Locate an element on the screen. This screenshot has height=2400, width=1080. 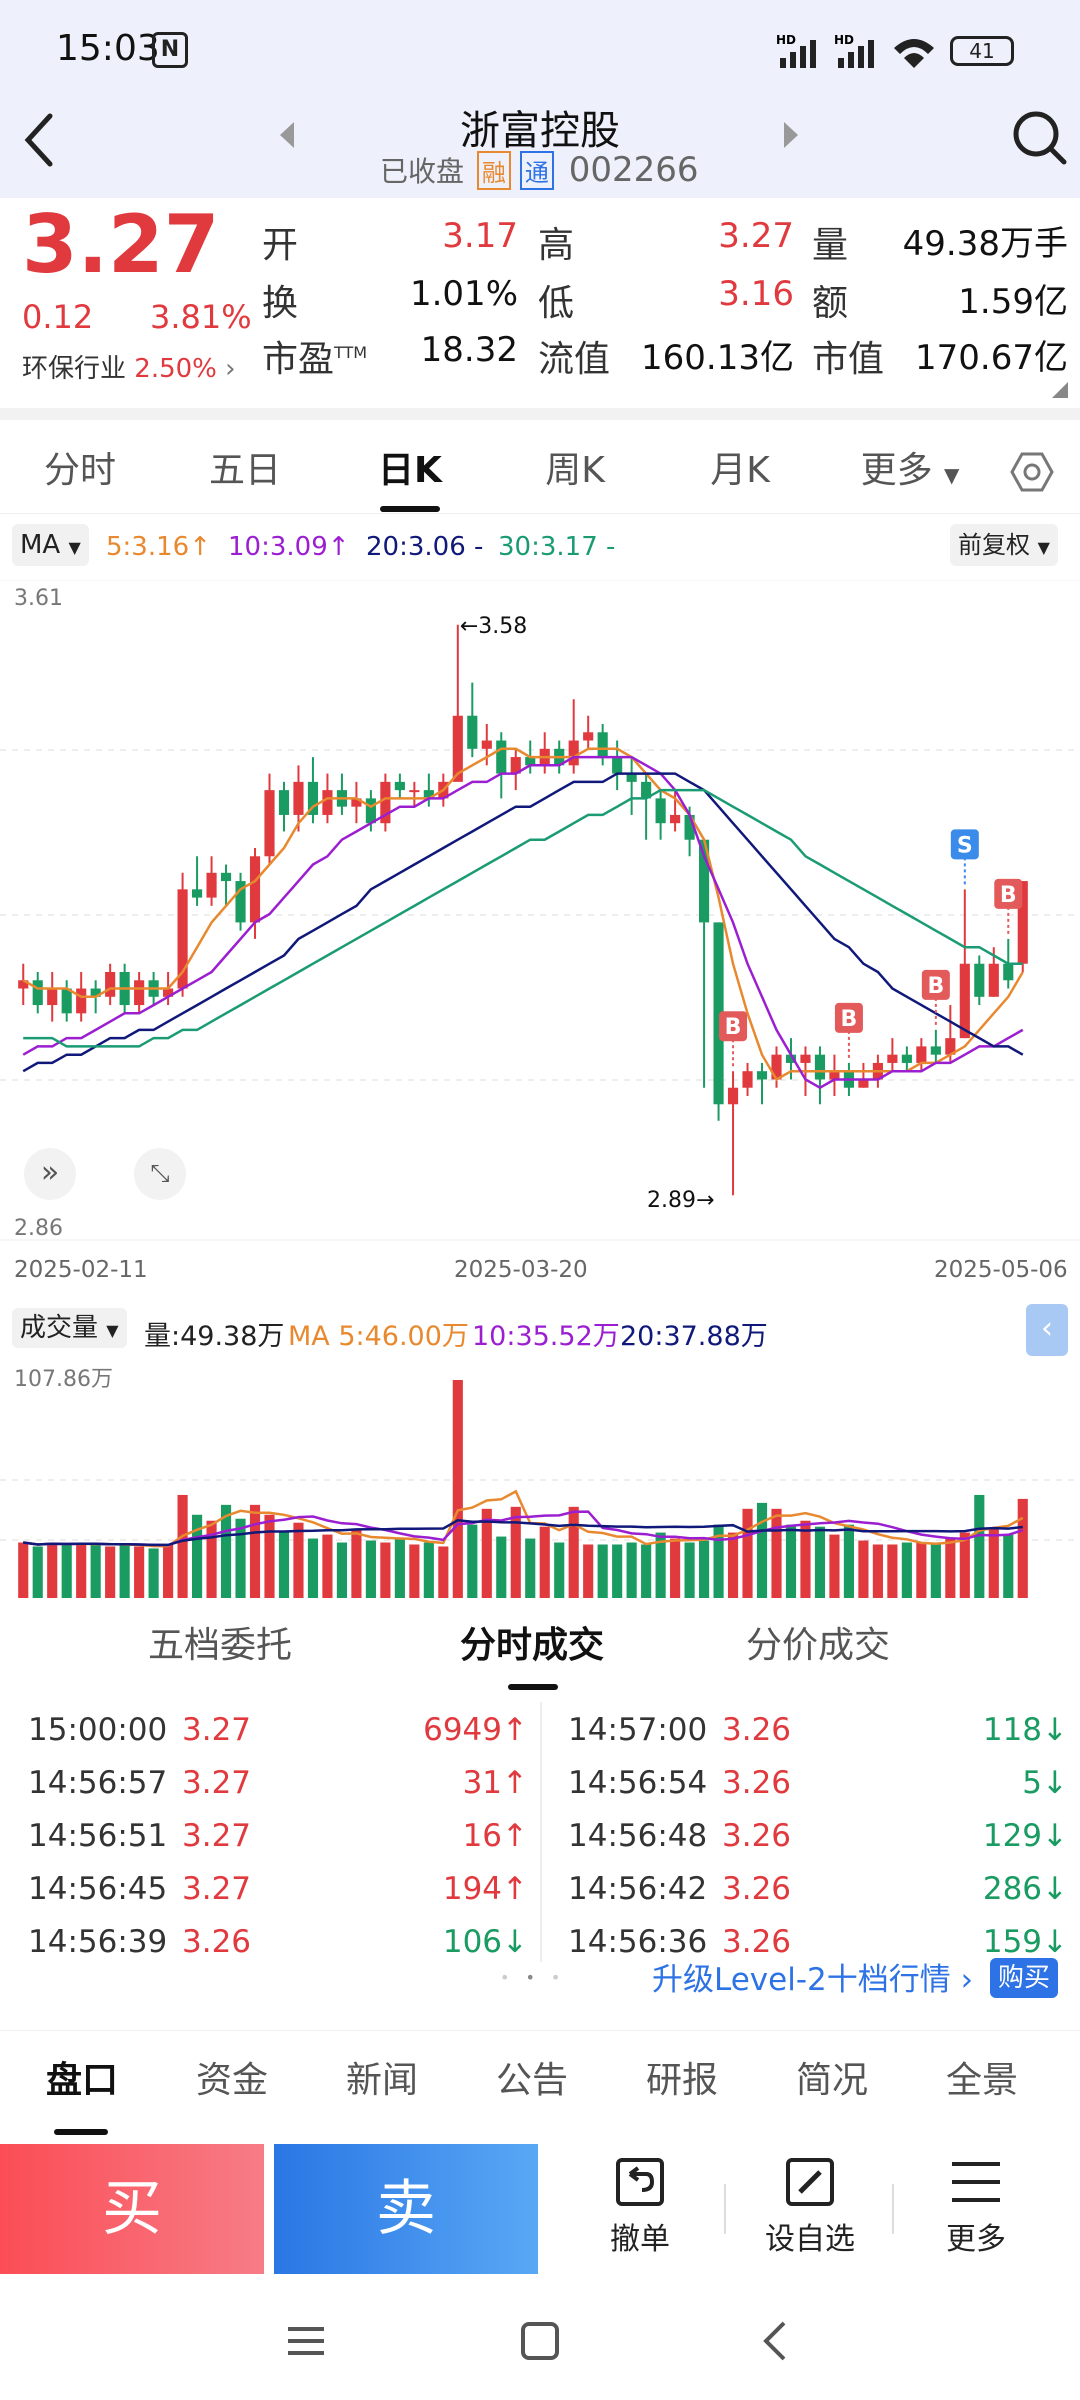
settings-hexagon-icon is located at coordinates (1032, 472).